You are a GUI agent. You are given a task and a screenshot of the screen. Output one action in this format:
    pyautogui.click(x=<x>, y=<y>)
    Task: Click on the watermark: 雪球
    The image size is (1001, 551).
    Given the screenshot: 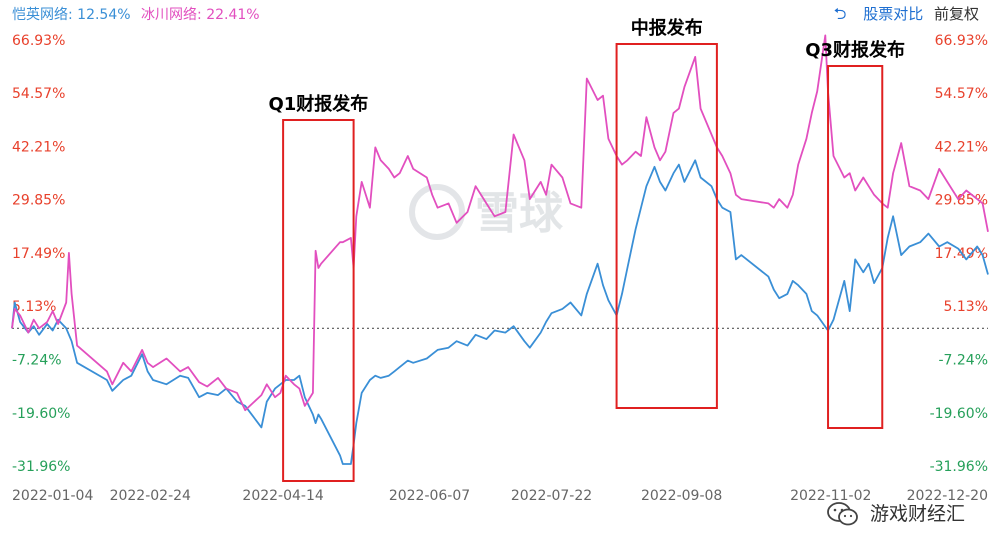 What is the action you would take?
    pyautogui.click(x=486, y=212)
    